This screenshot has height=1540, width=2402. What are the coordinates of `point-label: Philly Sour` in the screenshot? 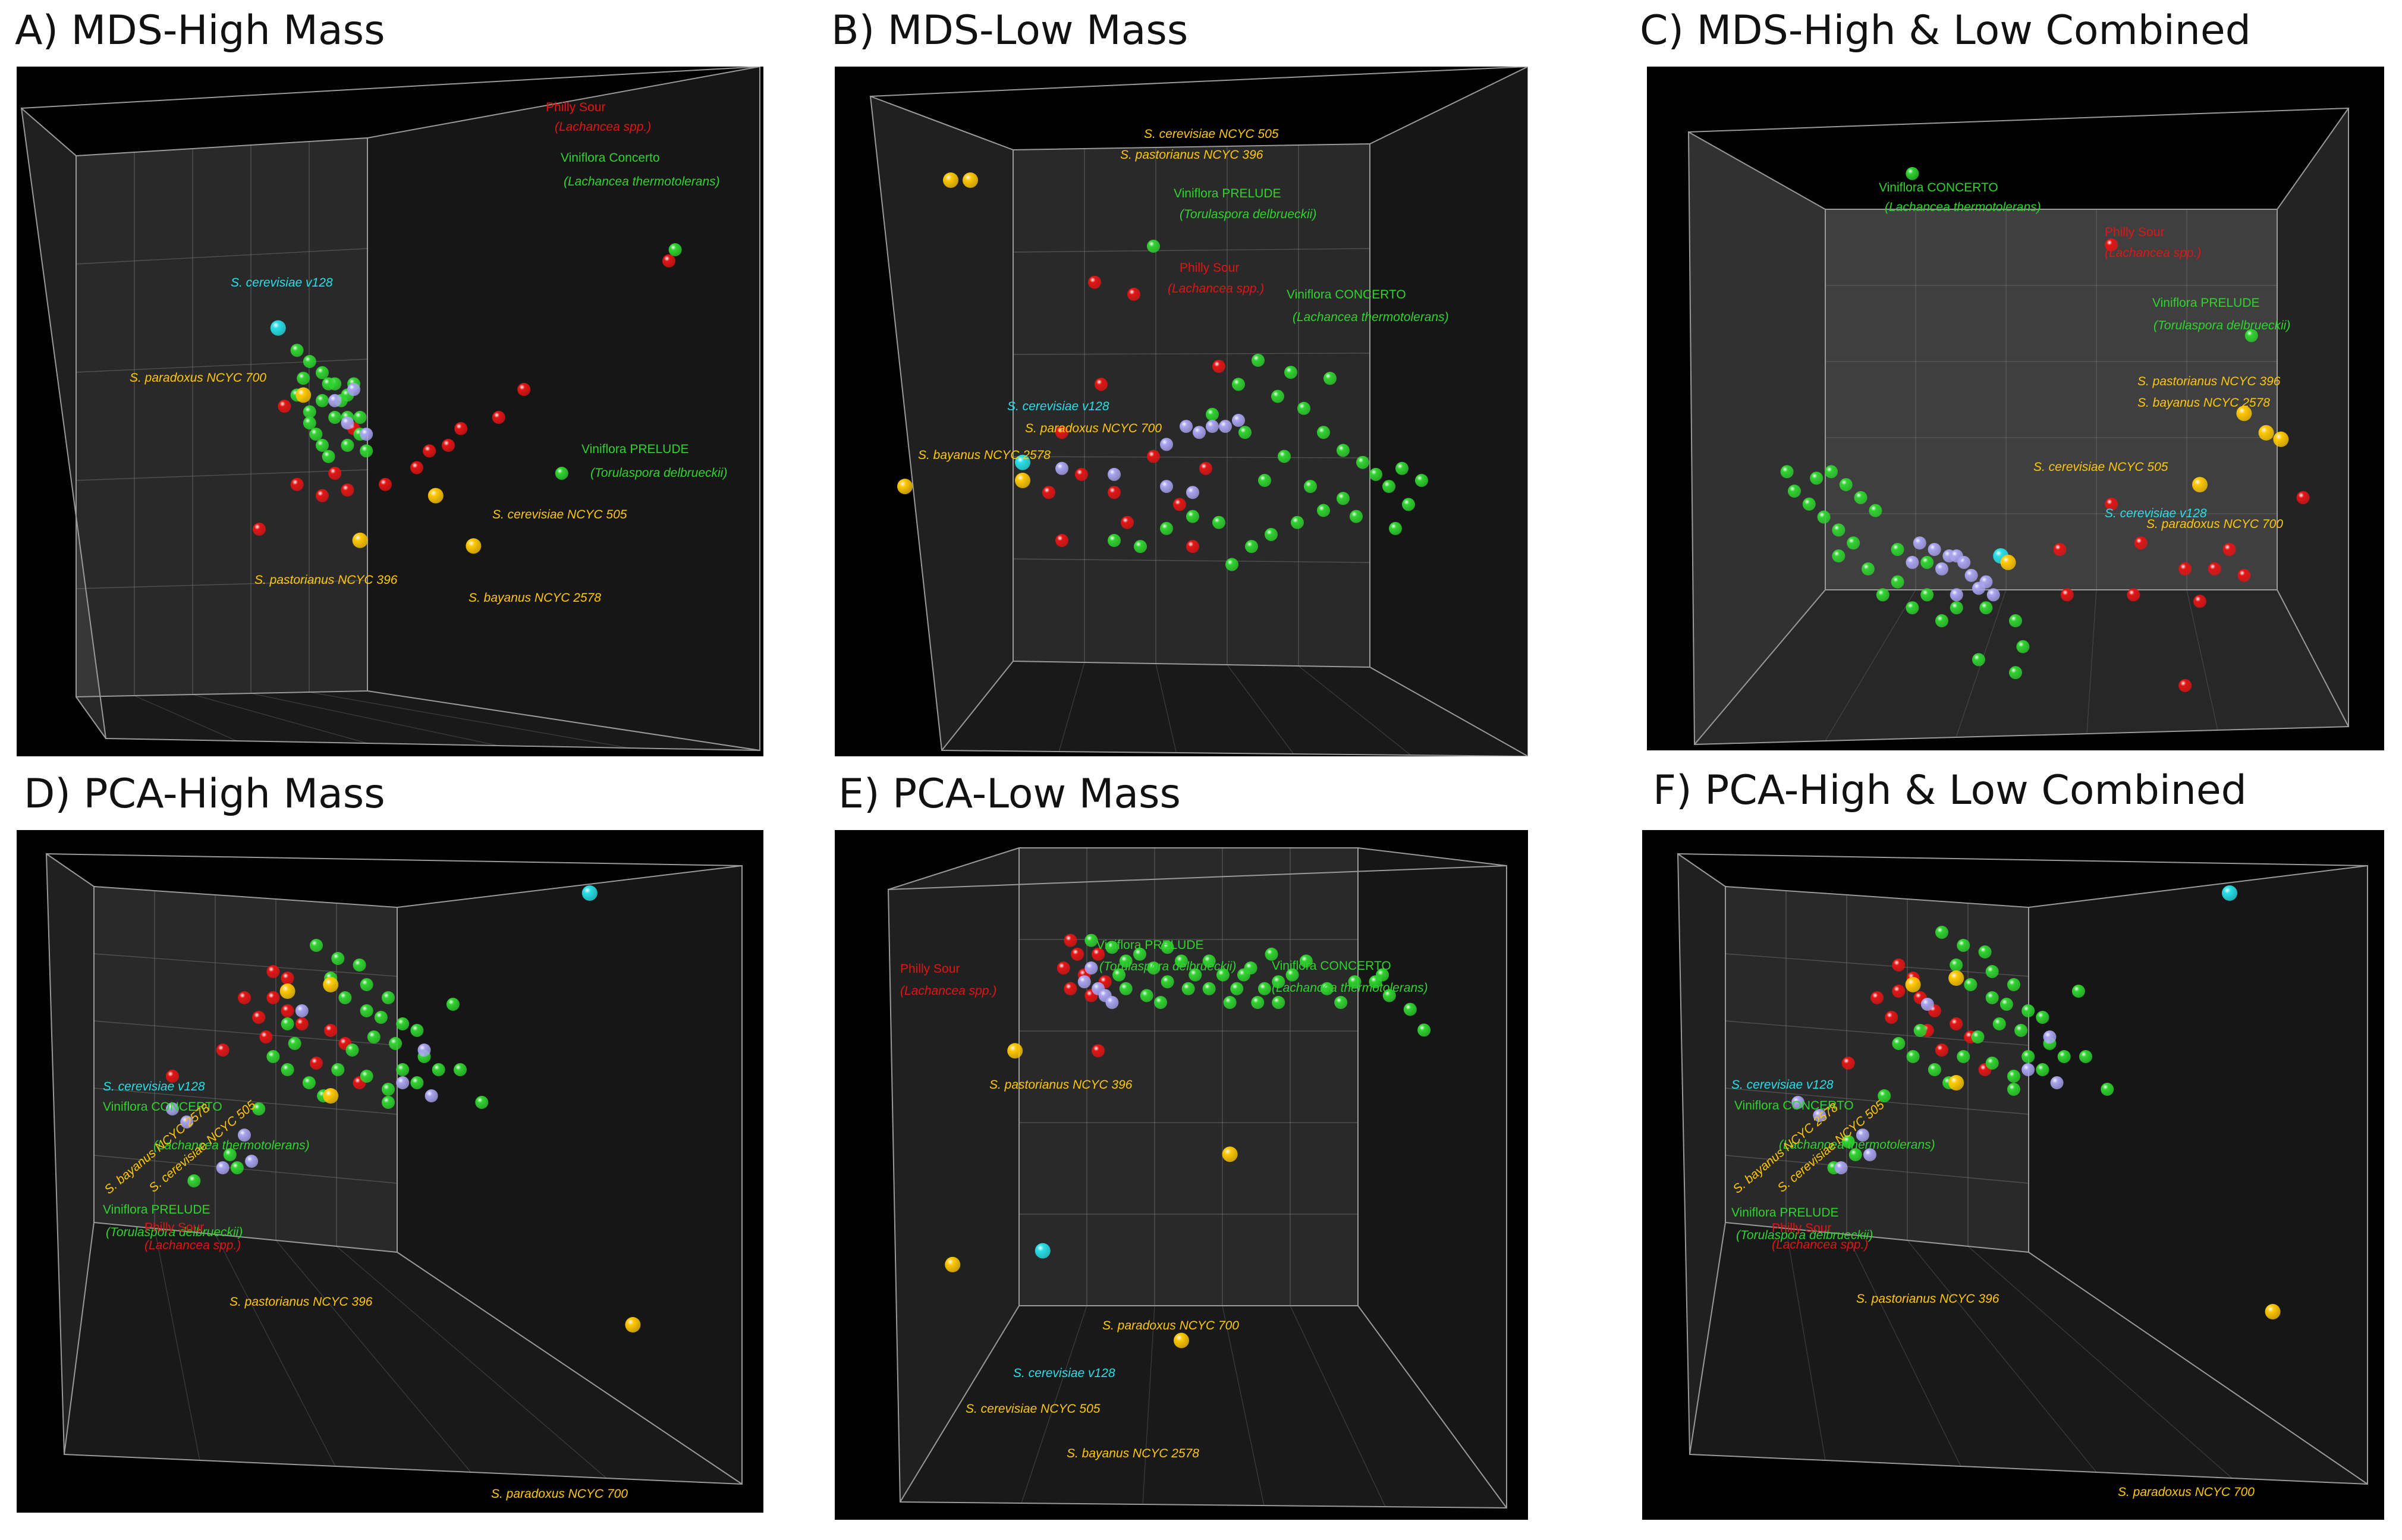 It's located at (930, 969).